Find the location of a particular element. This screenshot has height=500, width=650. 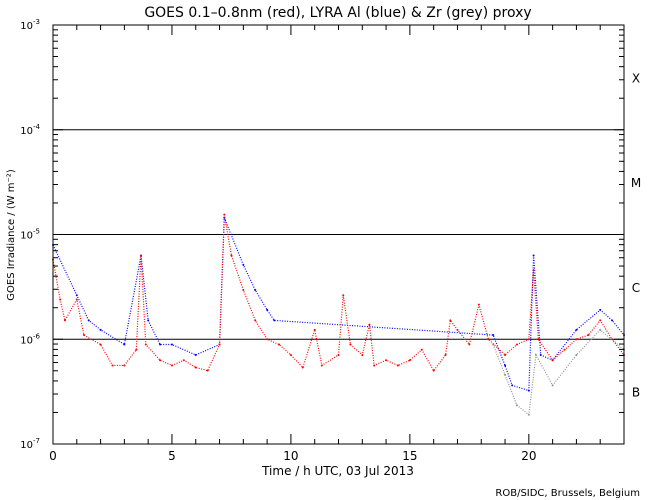

series-line is located at coordinates (558, 372).